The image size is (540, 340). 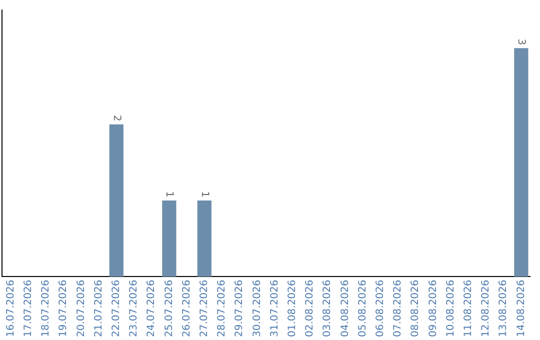 I want to click on x-tick-label: 02.08.2026, so click(x=310, y=309).